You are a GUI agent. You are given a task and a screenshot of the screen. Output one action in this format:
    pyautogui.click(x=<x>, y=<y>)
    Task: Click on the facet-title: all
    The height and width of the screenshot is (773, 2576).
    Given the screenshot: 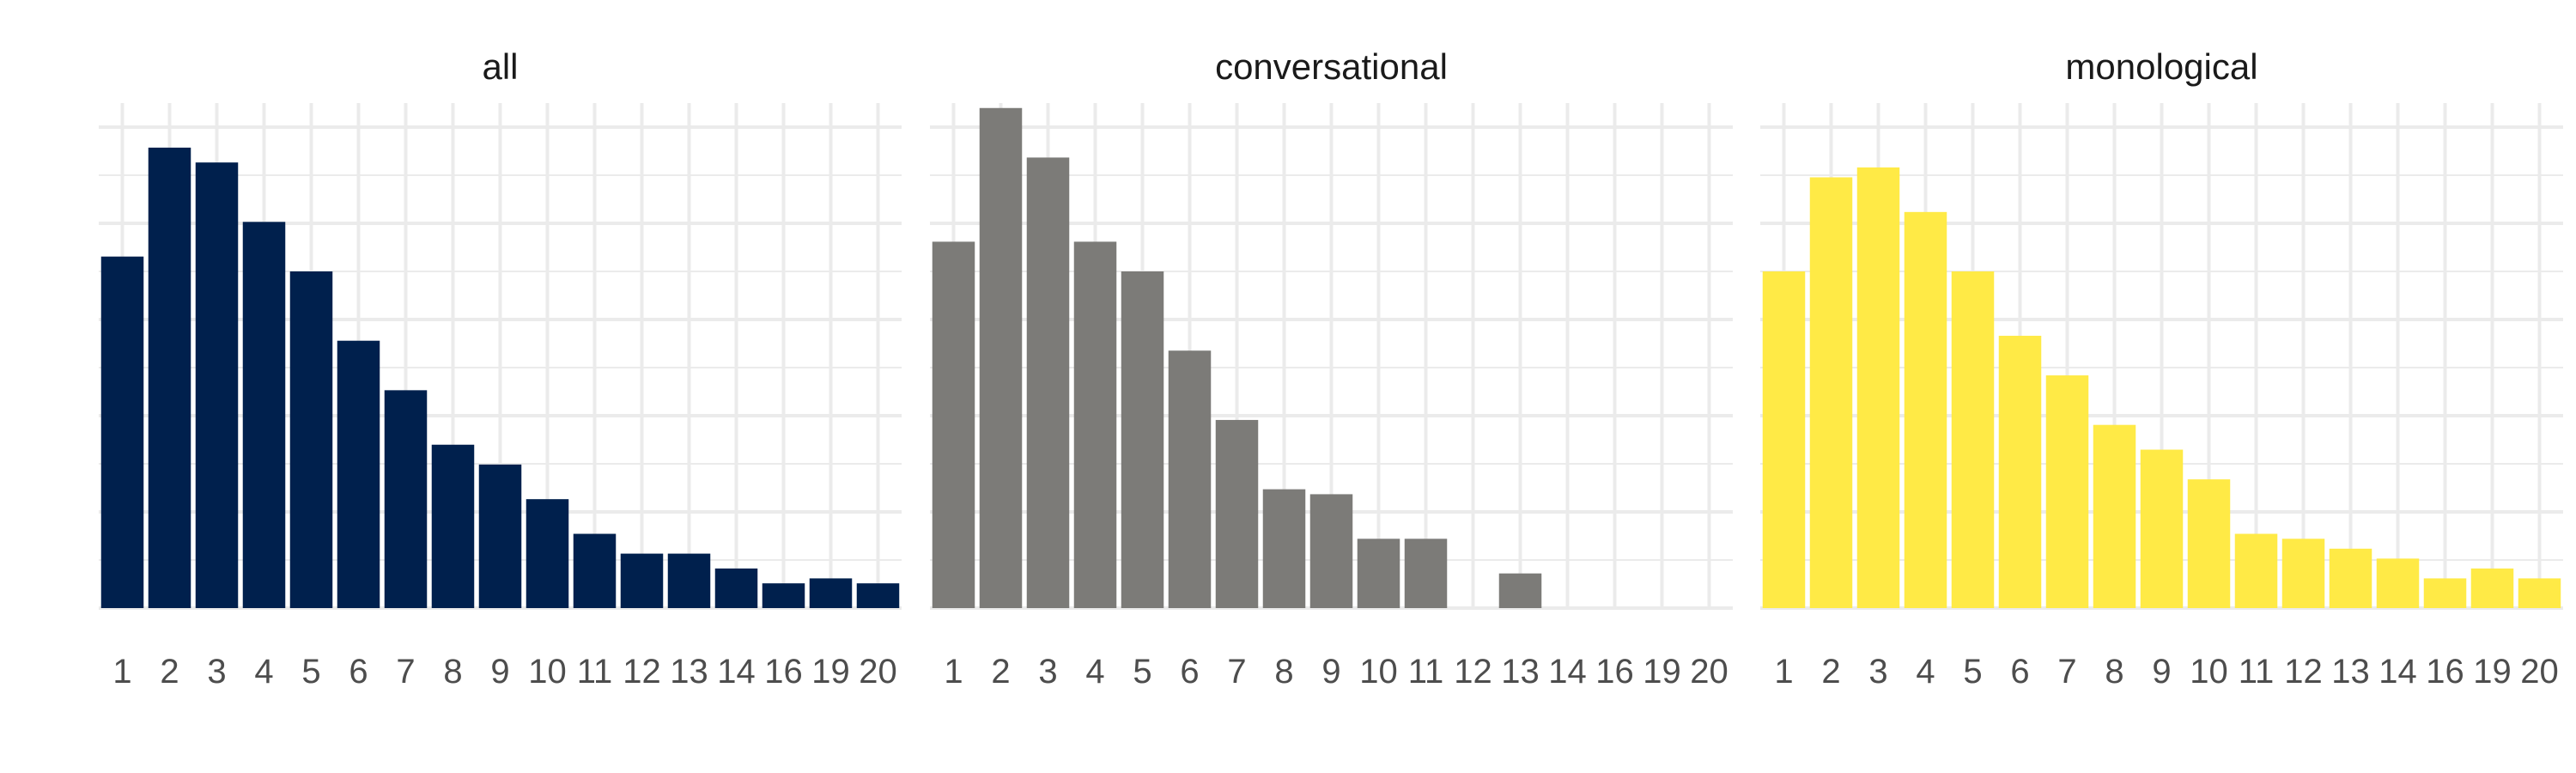 What is the action you would take?
    pyautogui.click(x=500, y=66)
    